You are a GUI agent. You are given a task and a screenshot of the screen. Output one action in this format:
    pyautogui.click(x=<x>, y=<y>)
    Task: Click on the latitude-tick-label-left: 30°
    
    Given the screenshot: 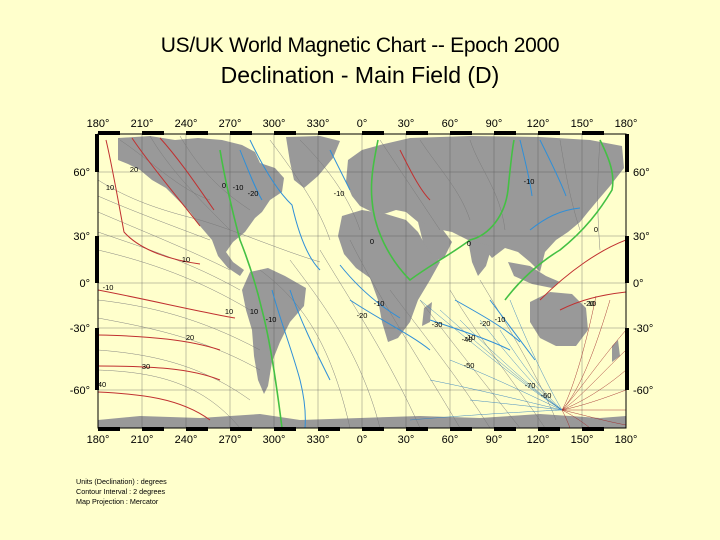 What is the action you would take?
    pyautogui.click(x=81, y=237)
    